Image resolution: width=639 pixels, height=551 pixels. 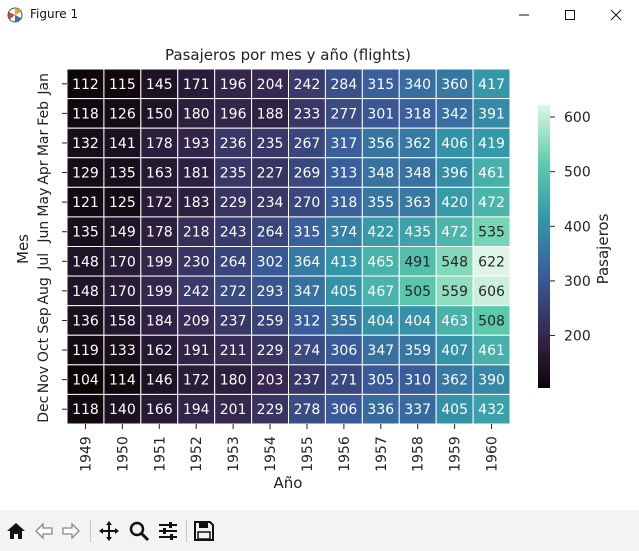 I want to click on maximize-button, so click(x=570, y=15).